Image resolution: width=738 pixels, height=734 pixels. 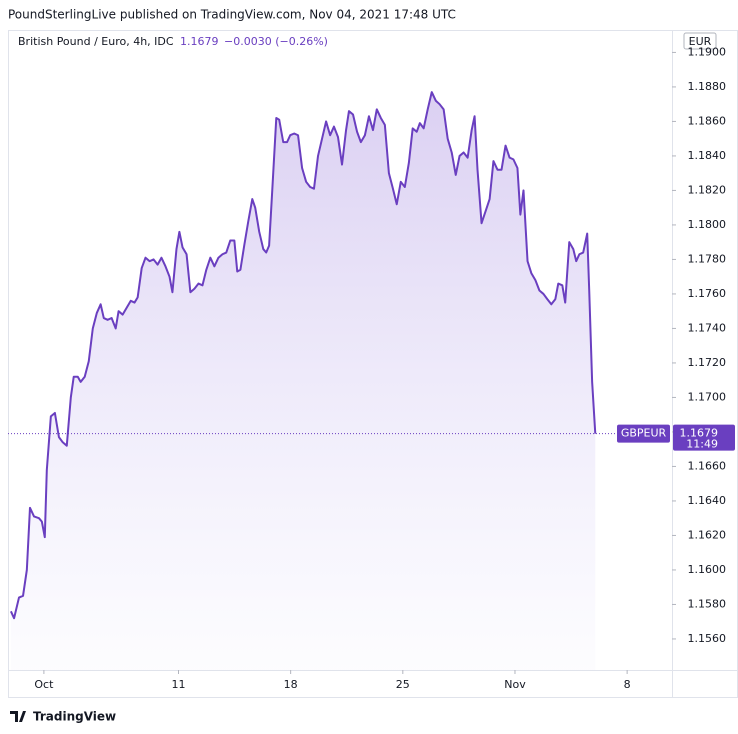 I want to click on symbol-label-box, so click(x=643, y=433).